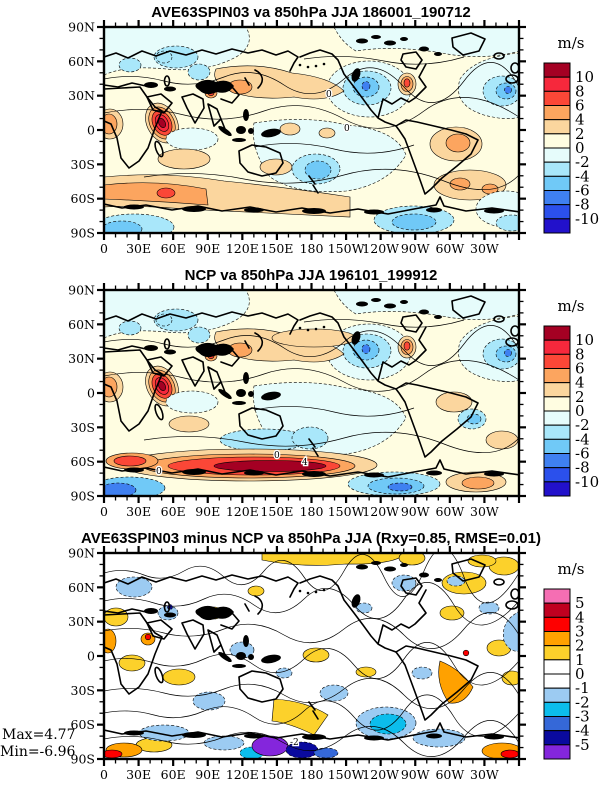 This screenshot has height=789, width=605. I want to click on colorbar-label: 6, so click(580, 369).